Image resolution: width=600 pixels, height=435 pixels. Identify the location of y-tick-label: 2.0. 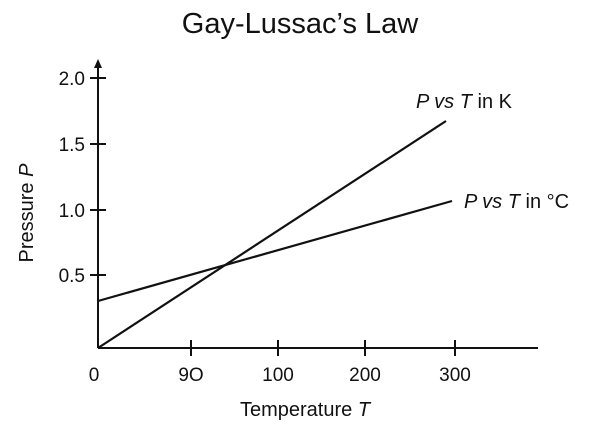
(72, 79).